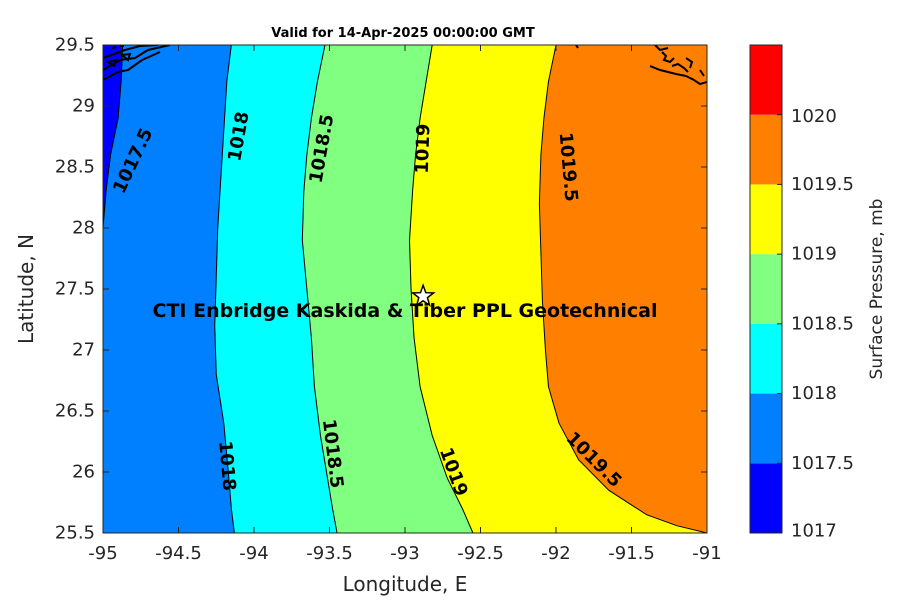 This screenshot has width=900, height=600. I want to click on y-tick-label: 29.5, so click(75, 45).